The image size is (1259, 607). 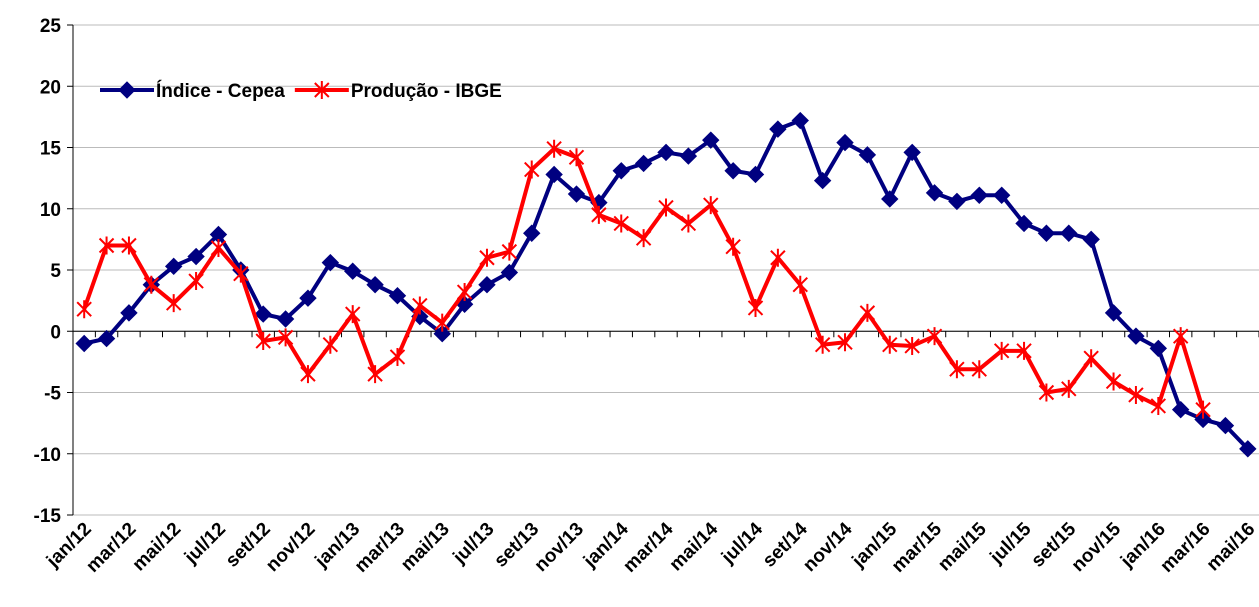 What do you see at coordinates (51, 26) in the screenshot?
I see `y-tick-label: 25` at bounding box center [51, 26].